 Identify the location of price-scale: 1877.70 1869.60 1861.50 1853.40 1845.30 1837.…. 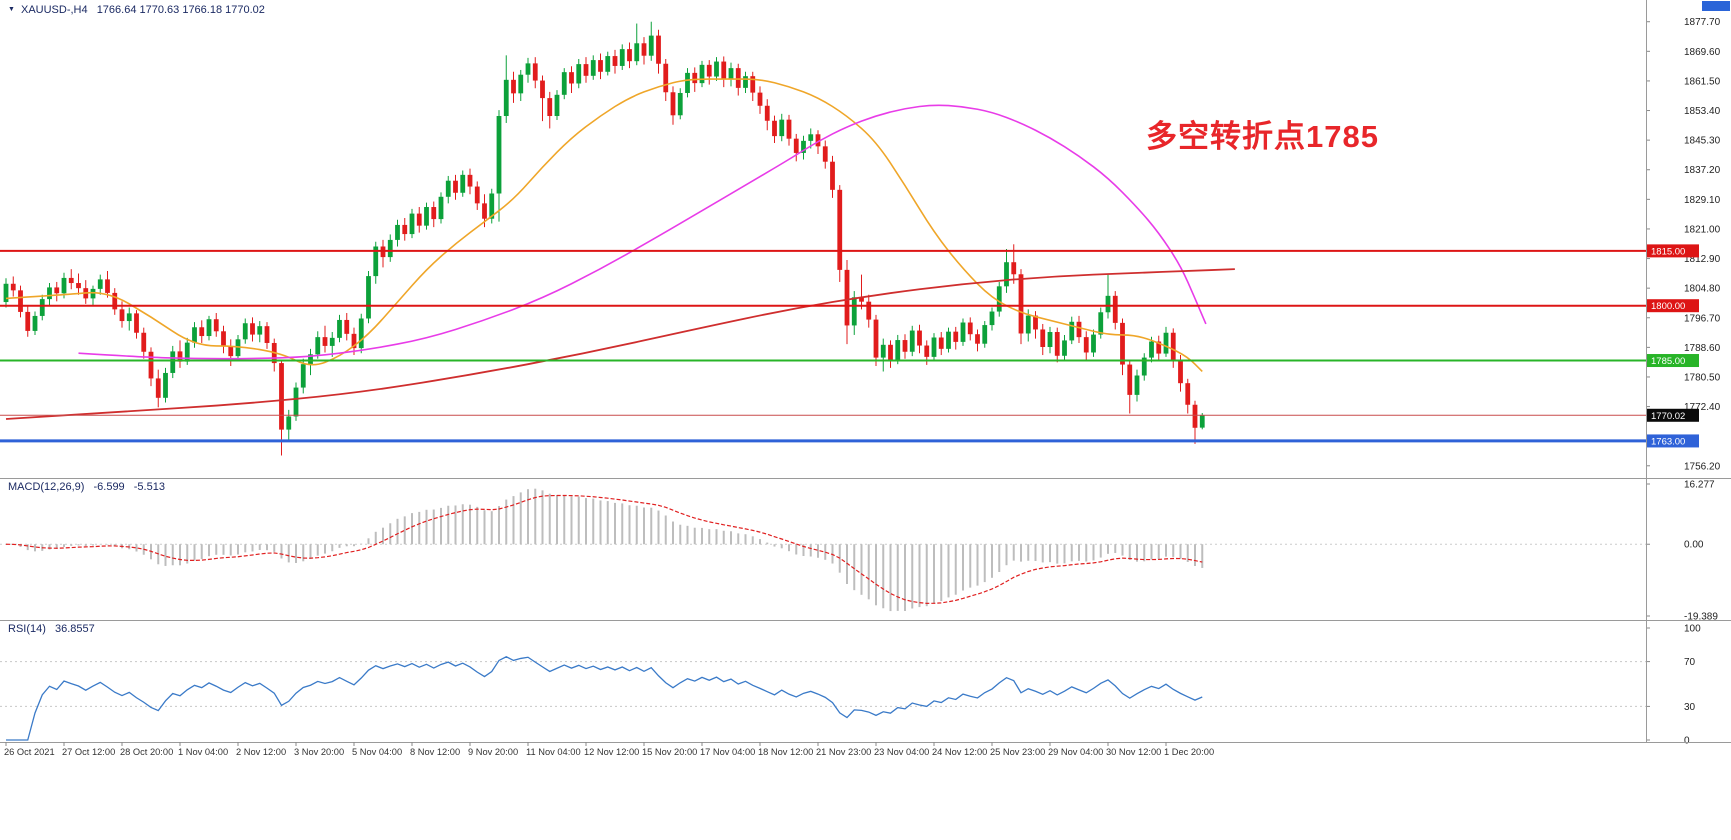
(1688, 373).